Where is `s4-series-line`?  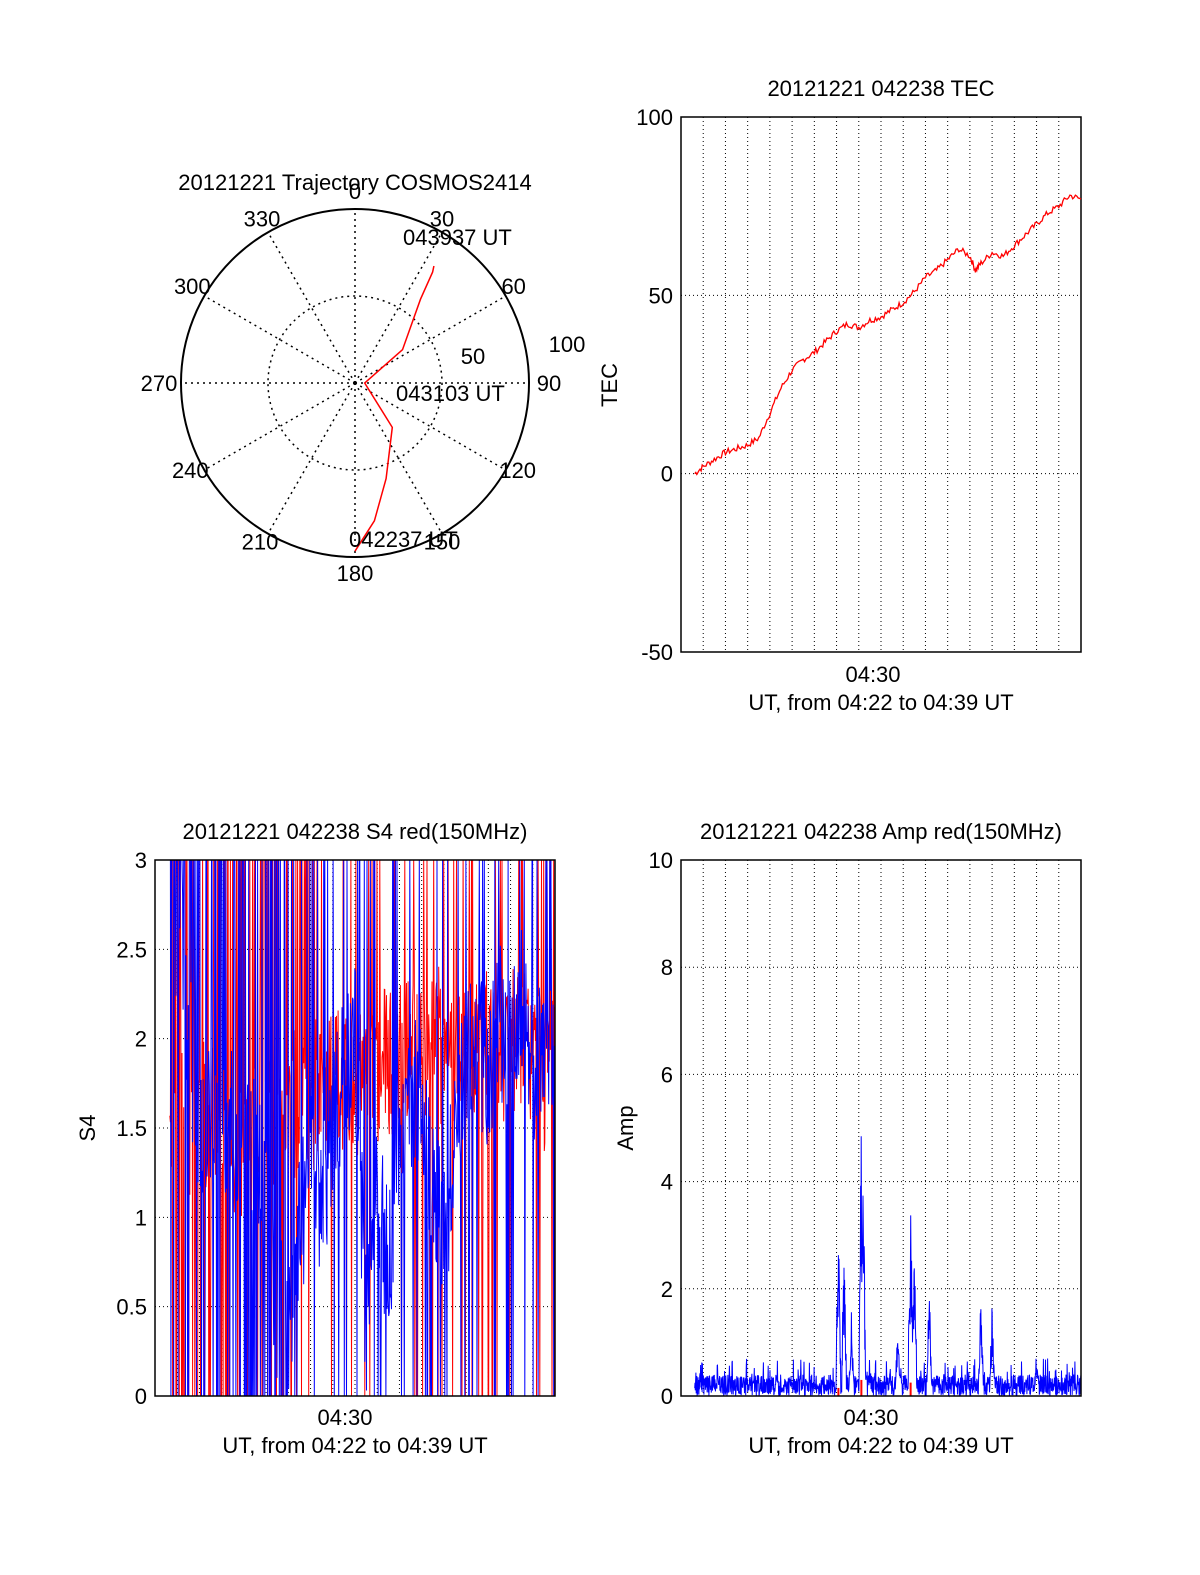
s4-series-line is located at coordinates (362, 1128).